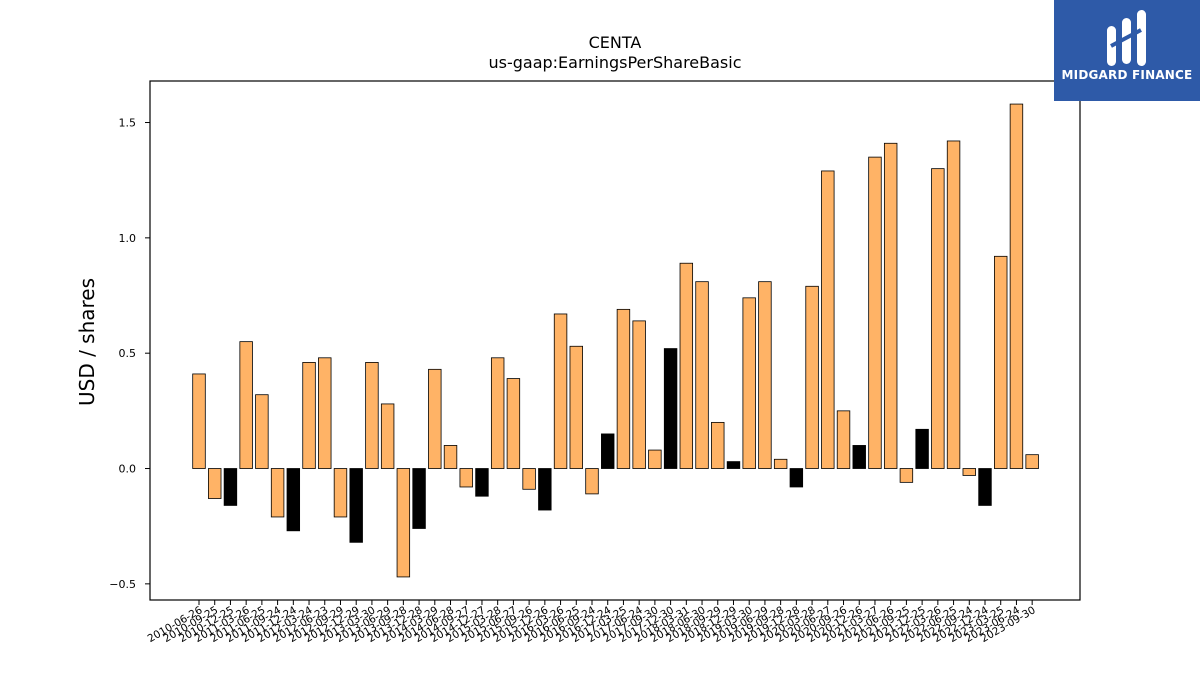 The image size is (1200, 675). I want to click on logo-mark-icon, so click(1126, 38).